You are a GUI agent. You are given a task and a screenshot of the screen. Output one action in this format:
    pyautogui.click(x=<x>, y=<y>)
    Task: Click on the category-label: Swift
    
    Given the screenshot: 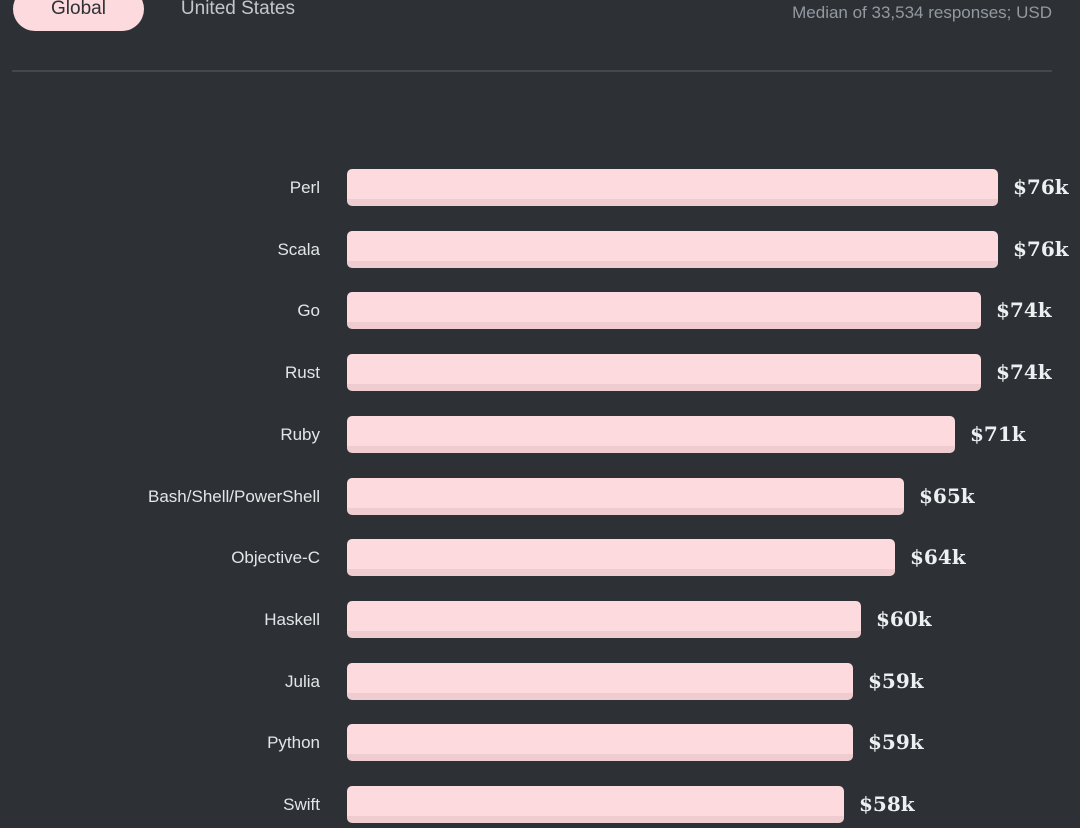 What is the action you would take?
    pyautogui.click(x=301, y=804)
    